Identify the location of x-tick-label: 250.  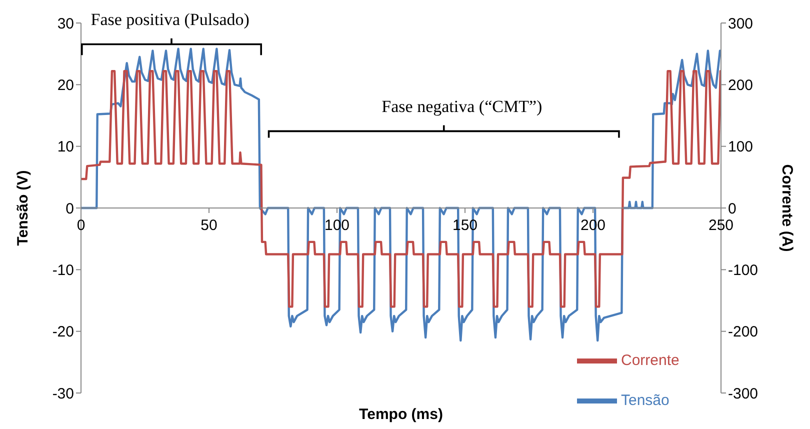
(721, 225).